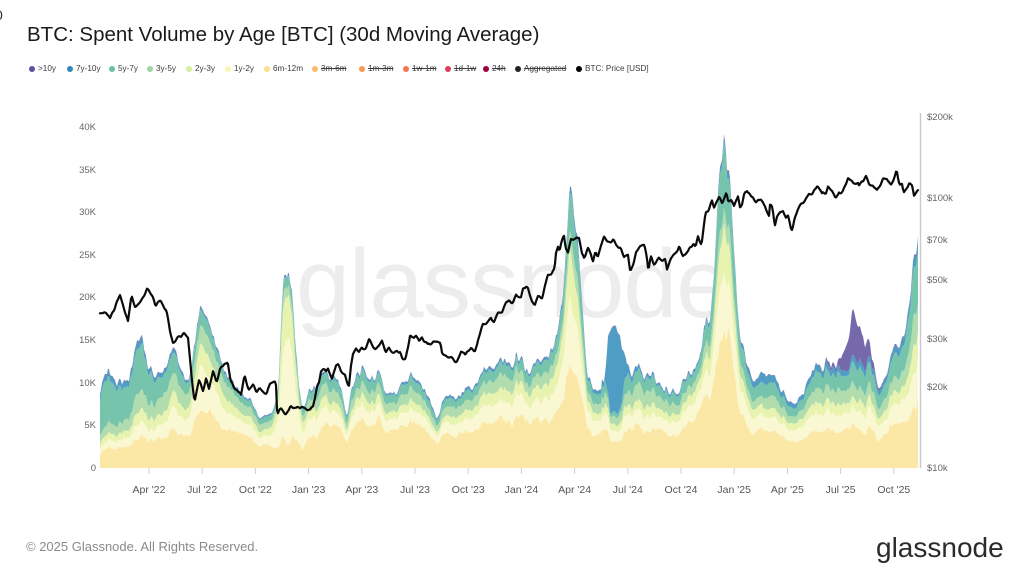 This screenshot has width=1024, height=581. What do you see at coordinates (841, 490) in the screenshot?
I see `svg-text: Jul '25` at bounding box center [841, 490].